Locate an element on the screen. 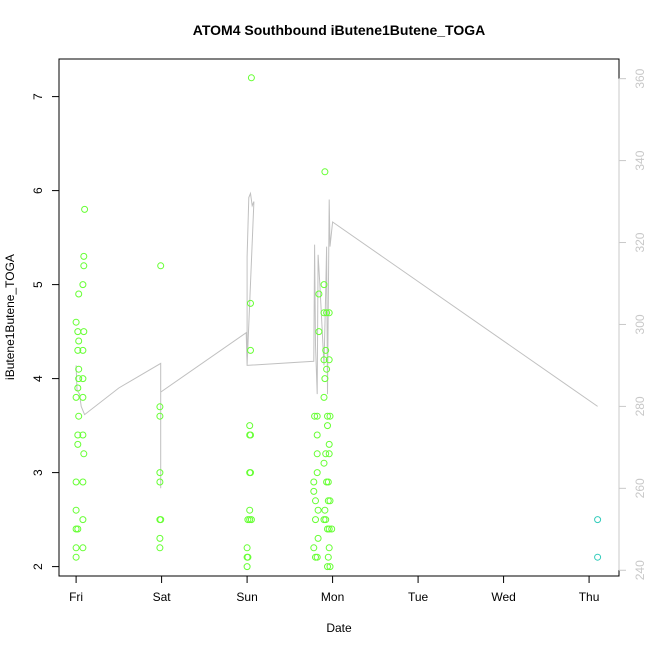 This screenshot has height=650, width=650. y-tick-label: 5 is located at coordinates (38, 284).